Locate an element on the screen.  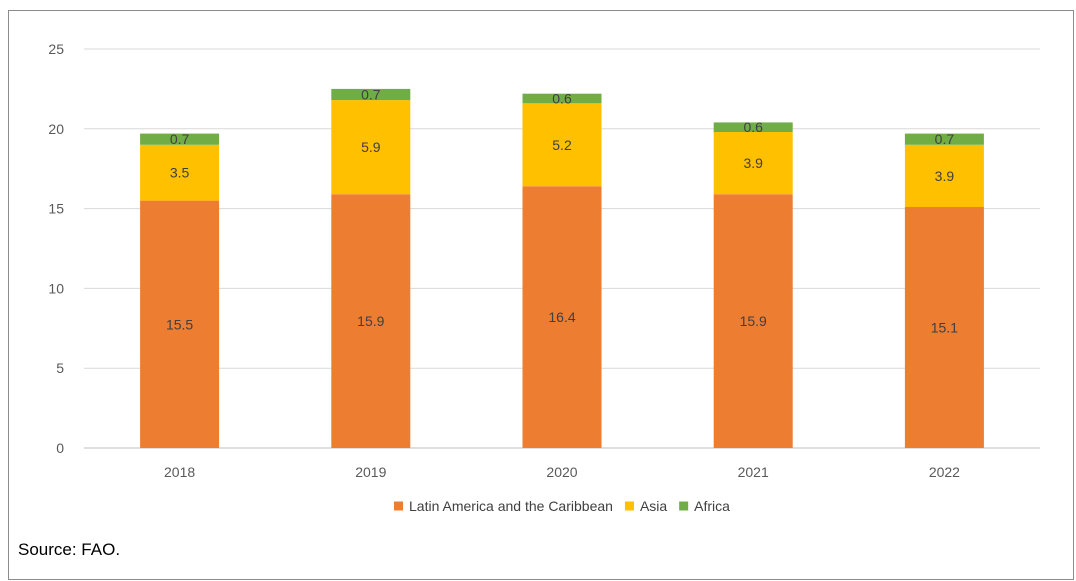
data-label: 16.4 is located at coordinates (561, 317).